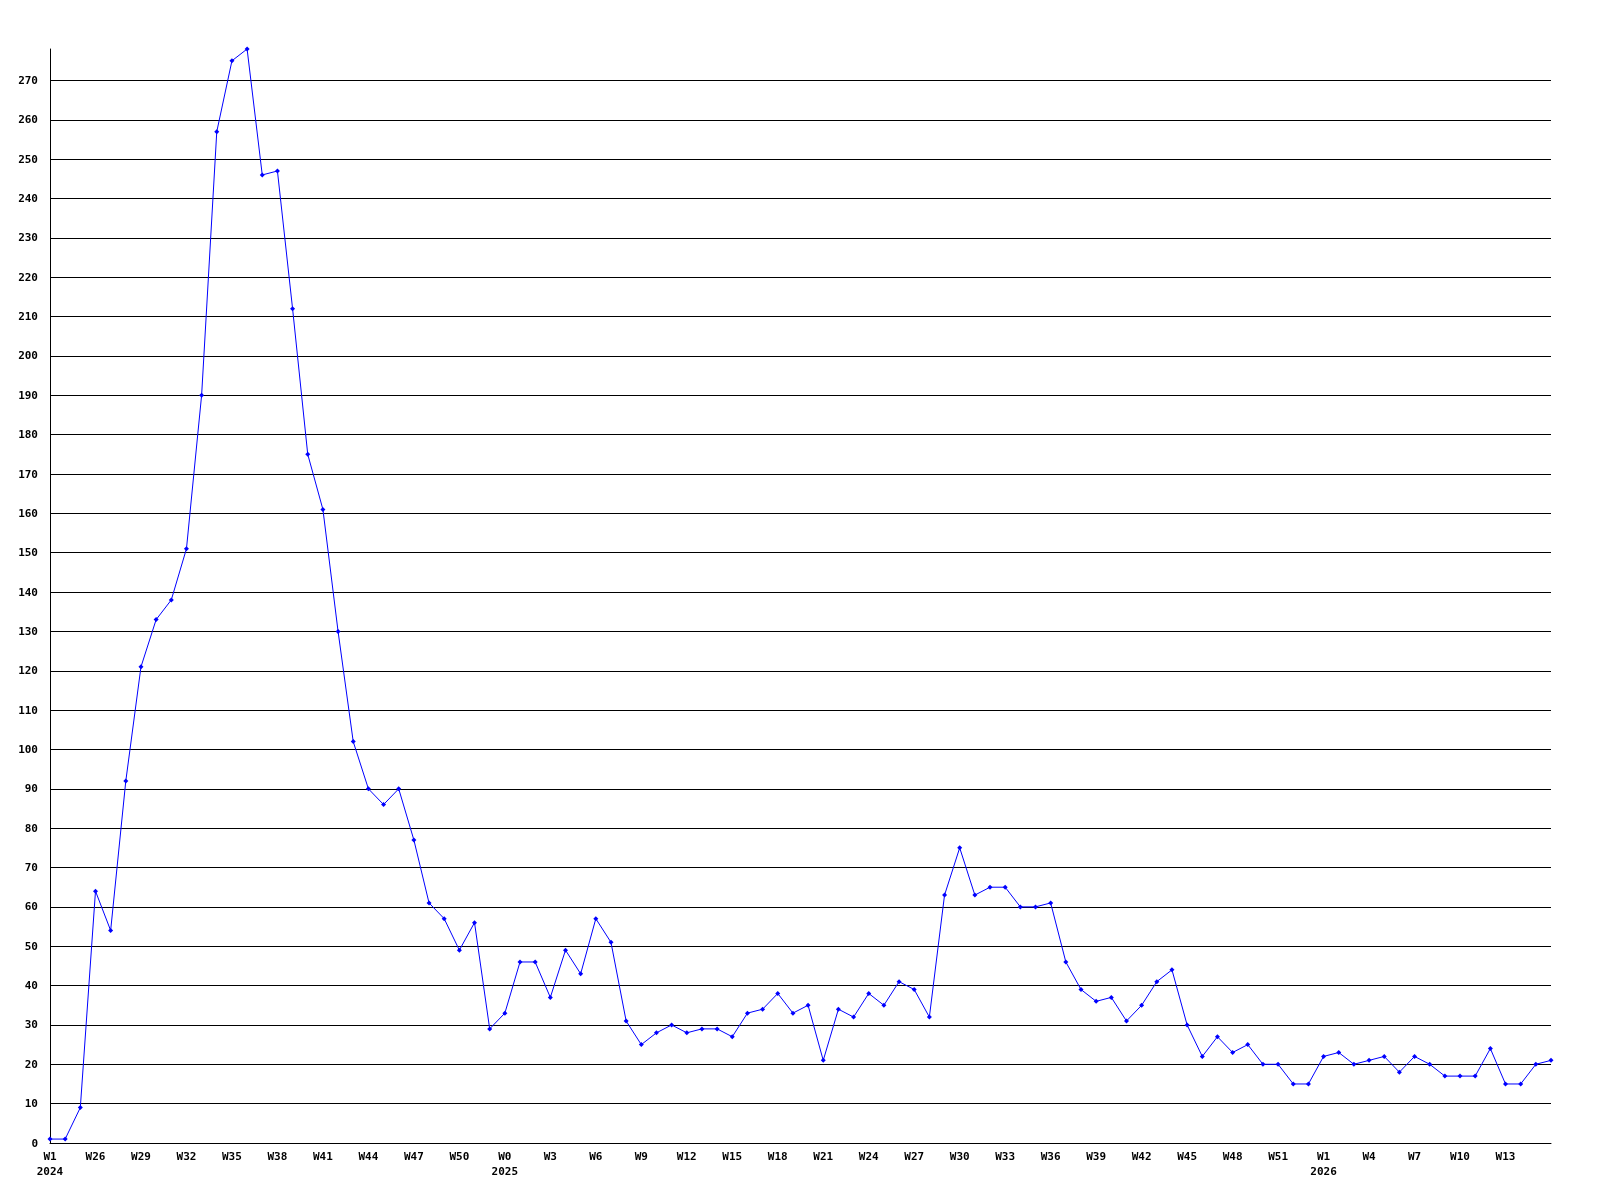 This screenshot has height=1200, width=1600. What do you see at coordinates (323, 1156) in the screenshot?
I see `x-tick-label: W41` at bounding box center [323, 1156].